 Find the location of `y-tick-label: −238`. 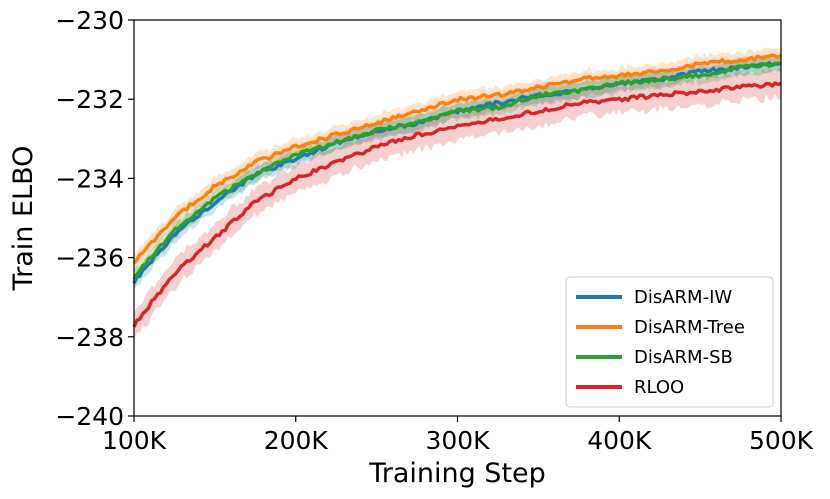

y-tick-label: −238 is located at coordinates (89, 337).